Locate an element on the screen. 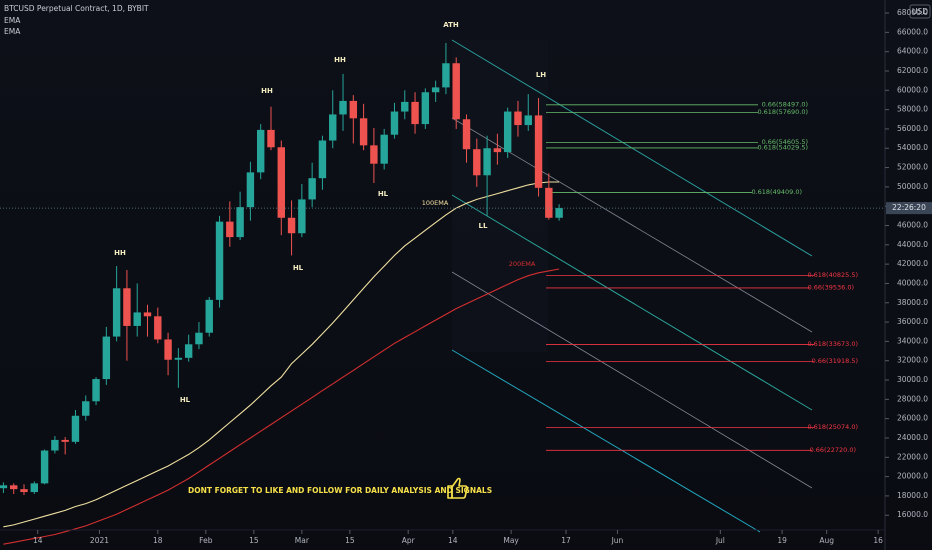 This screenshot has width=932, height=550. annotation: ATH is located at coordinates (451, 25).